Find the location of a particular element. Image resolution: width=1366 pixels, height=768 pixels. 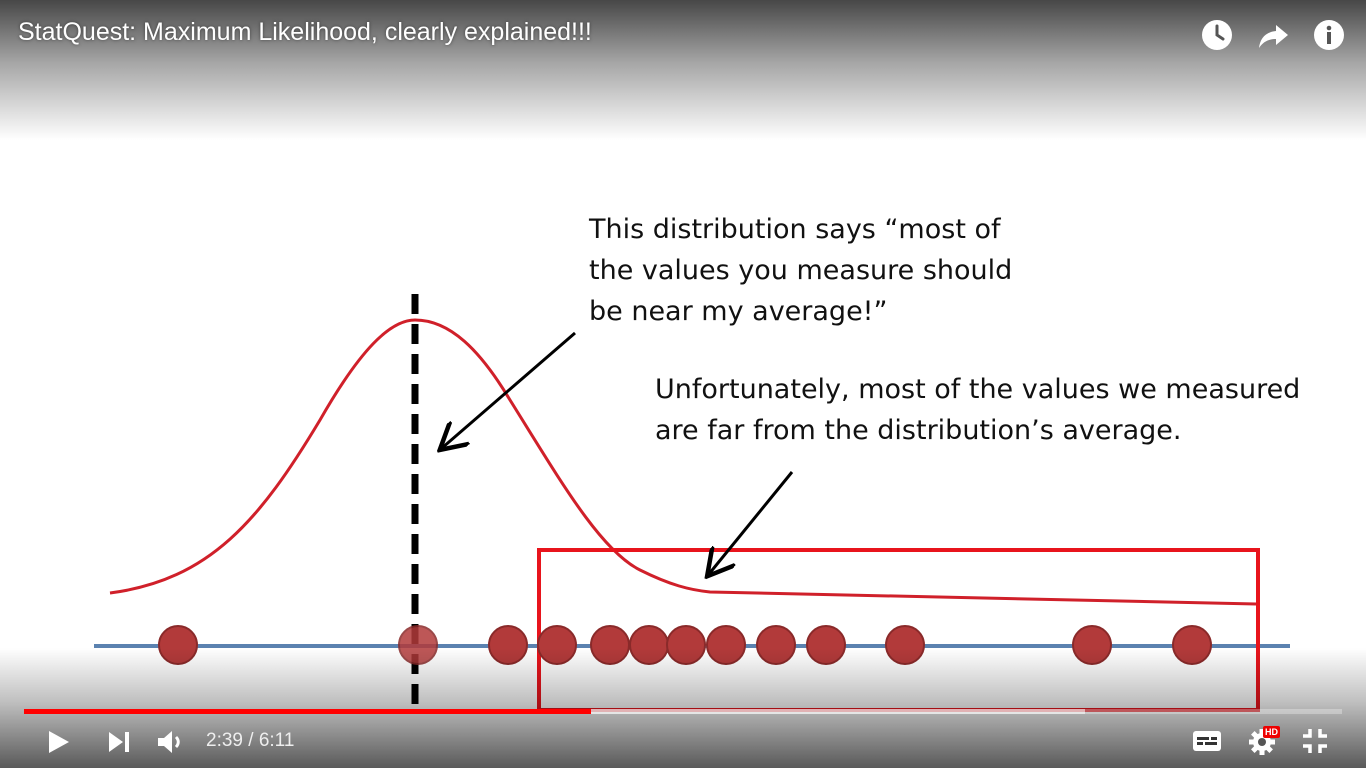

next-icon is located at coordinates (119, 744).